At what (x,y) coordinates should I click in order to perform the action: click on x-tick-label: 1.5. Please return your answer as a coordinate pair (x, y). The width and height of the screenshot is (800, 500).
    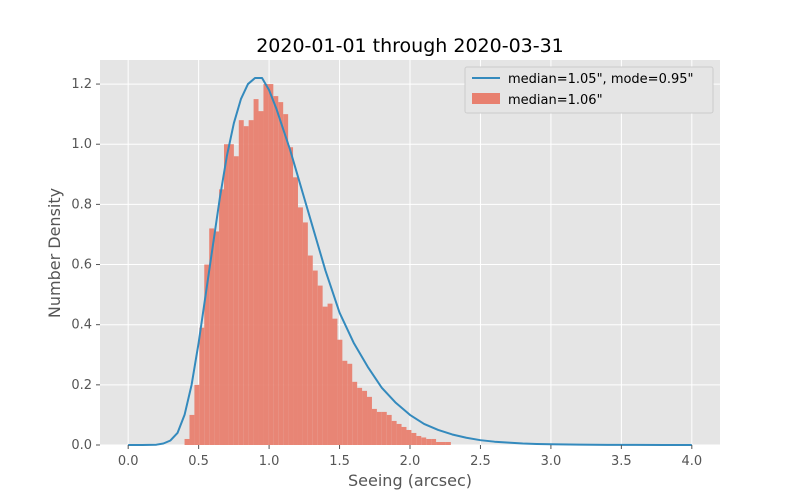
    Looking at the image, I should click on (339, 461).